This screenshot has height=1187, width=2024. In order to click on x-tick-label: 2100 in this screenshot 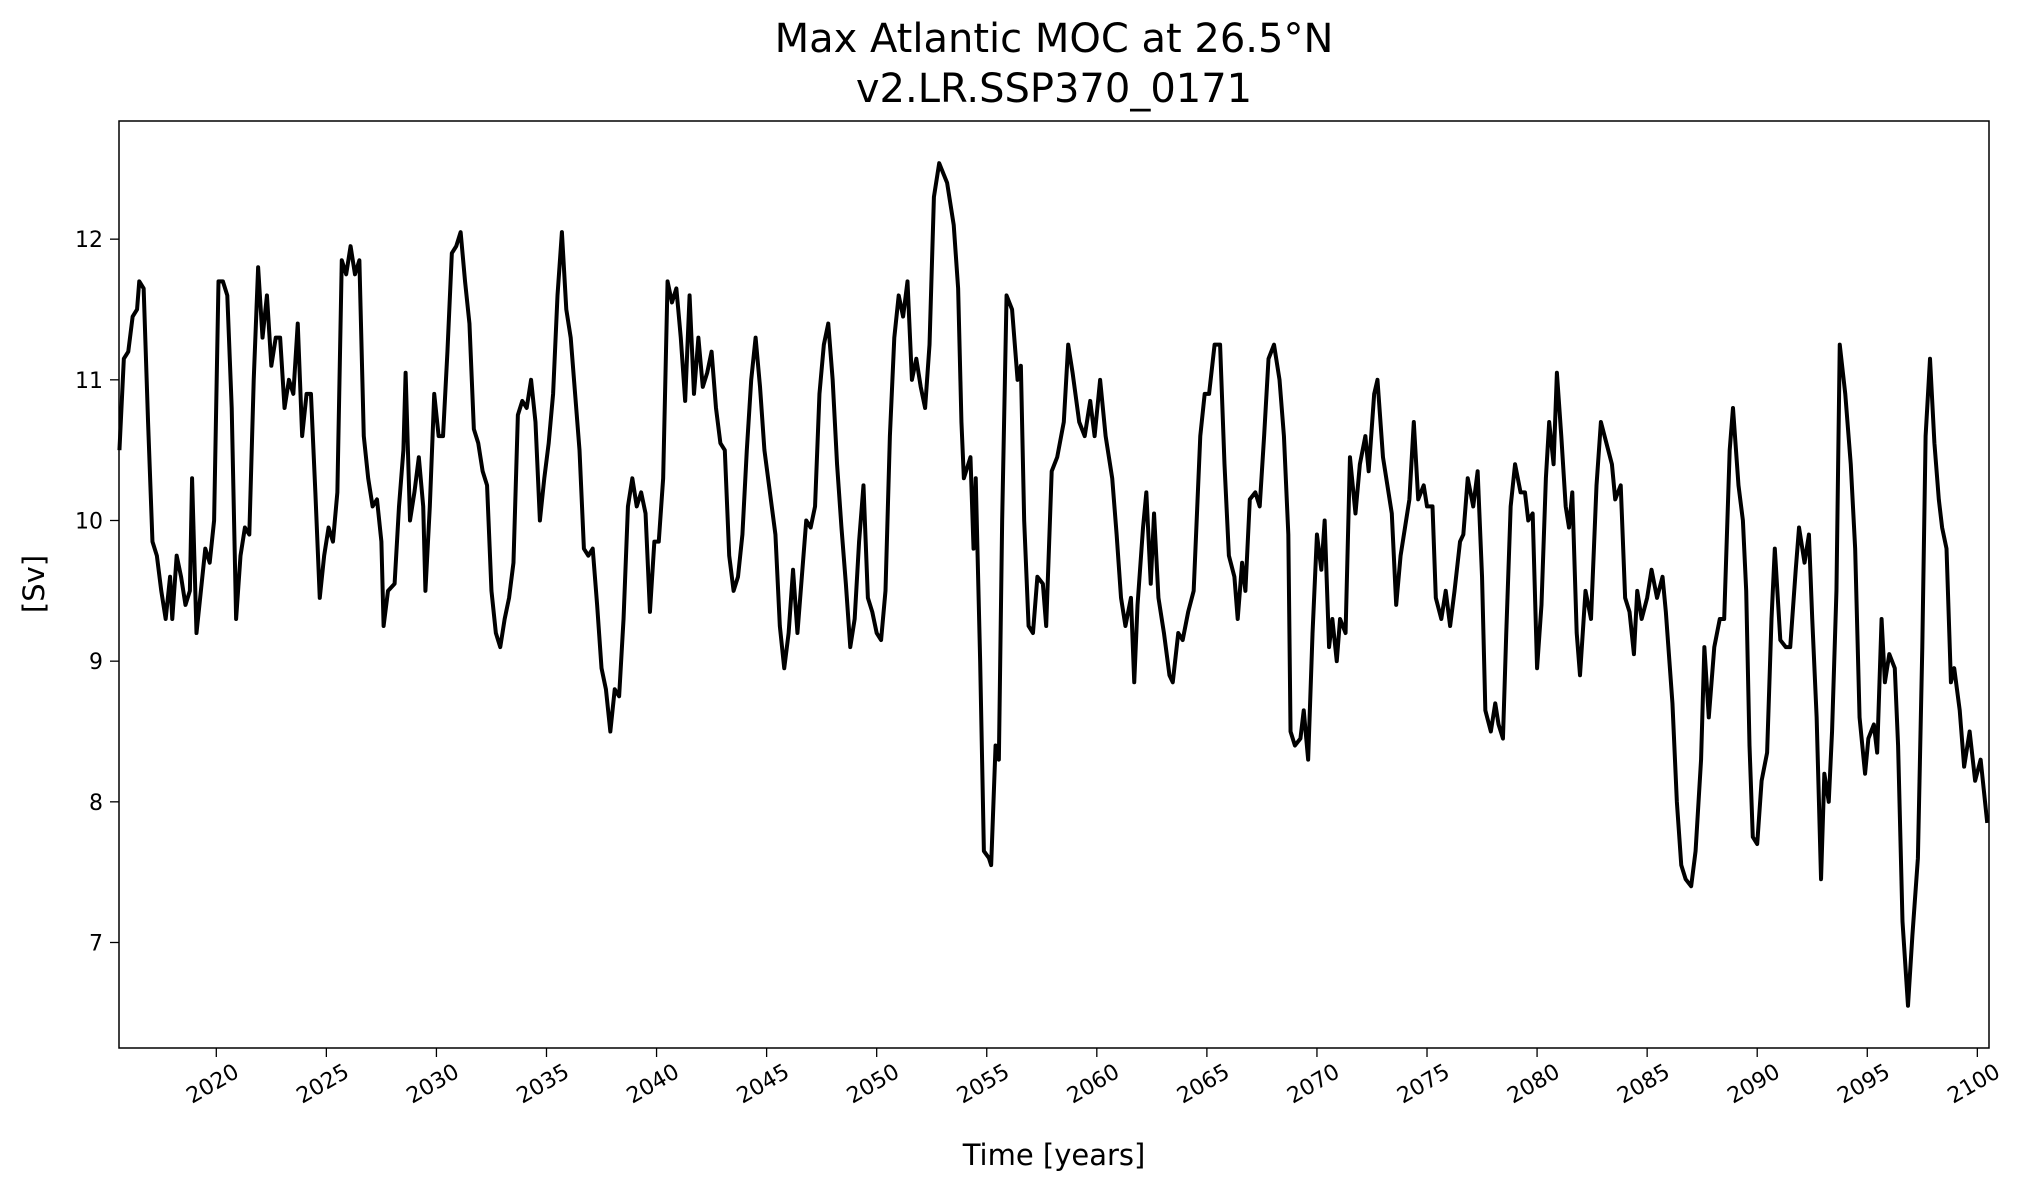, I will do `click(1974, 1085)`.